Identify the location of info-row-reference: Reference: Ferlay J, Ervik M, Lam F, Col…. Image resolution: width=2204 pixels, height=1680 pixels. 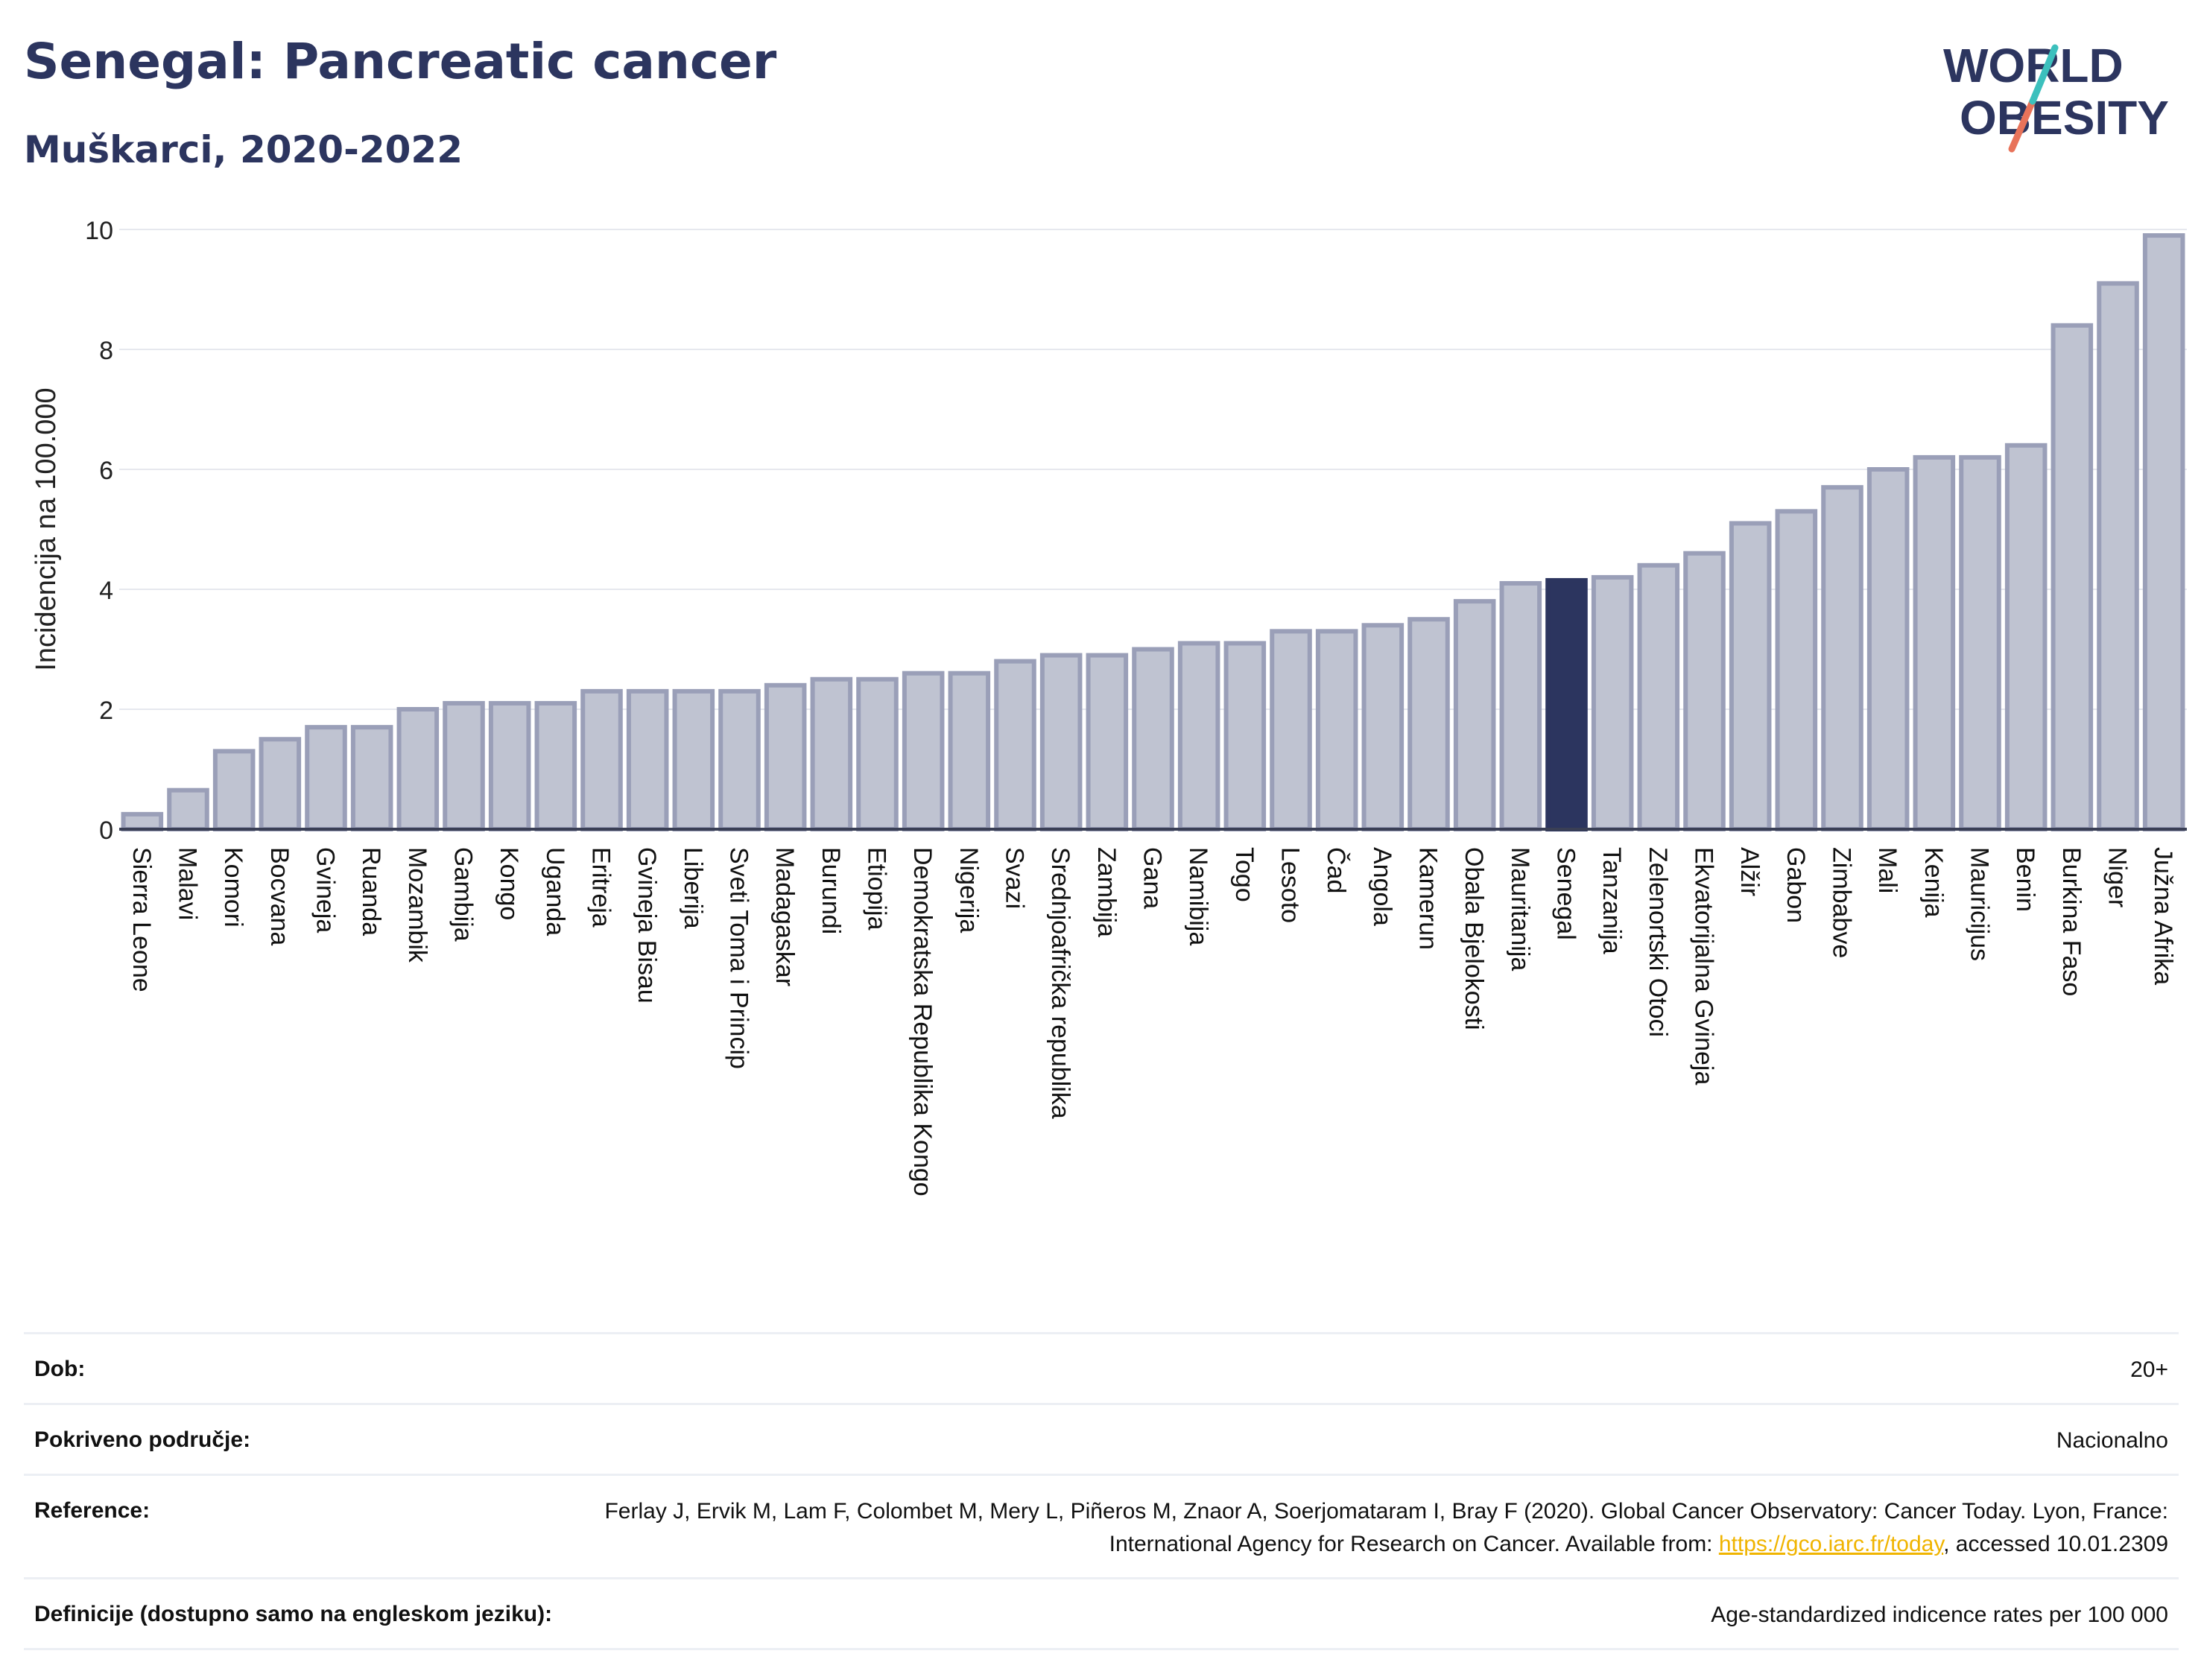
(1101, 1525).